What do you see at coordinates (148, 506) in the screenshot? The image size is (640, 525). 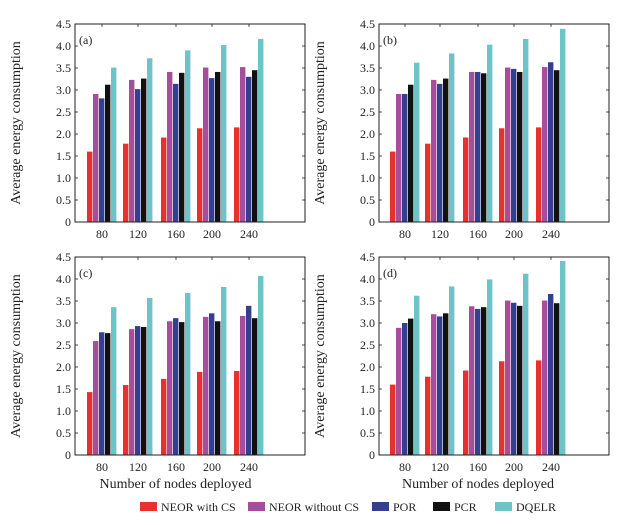 I see `legend-swatch-neor-with-cs` at bounding box center [148, 506].